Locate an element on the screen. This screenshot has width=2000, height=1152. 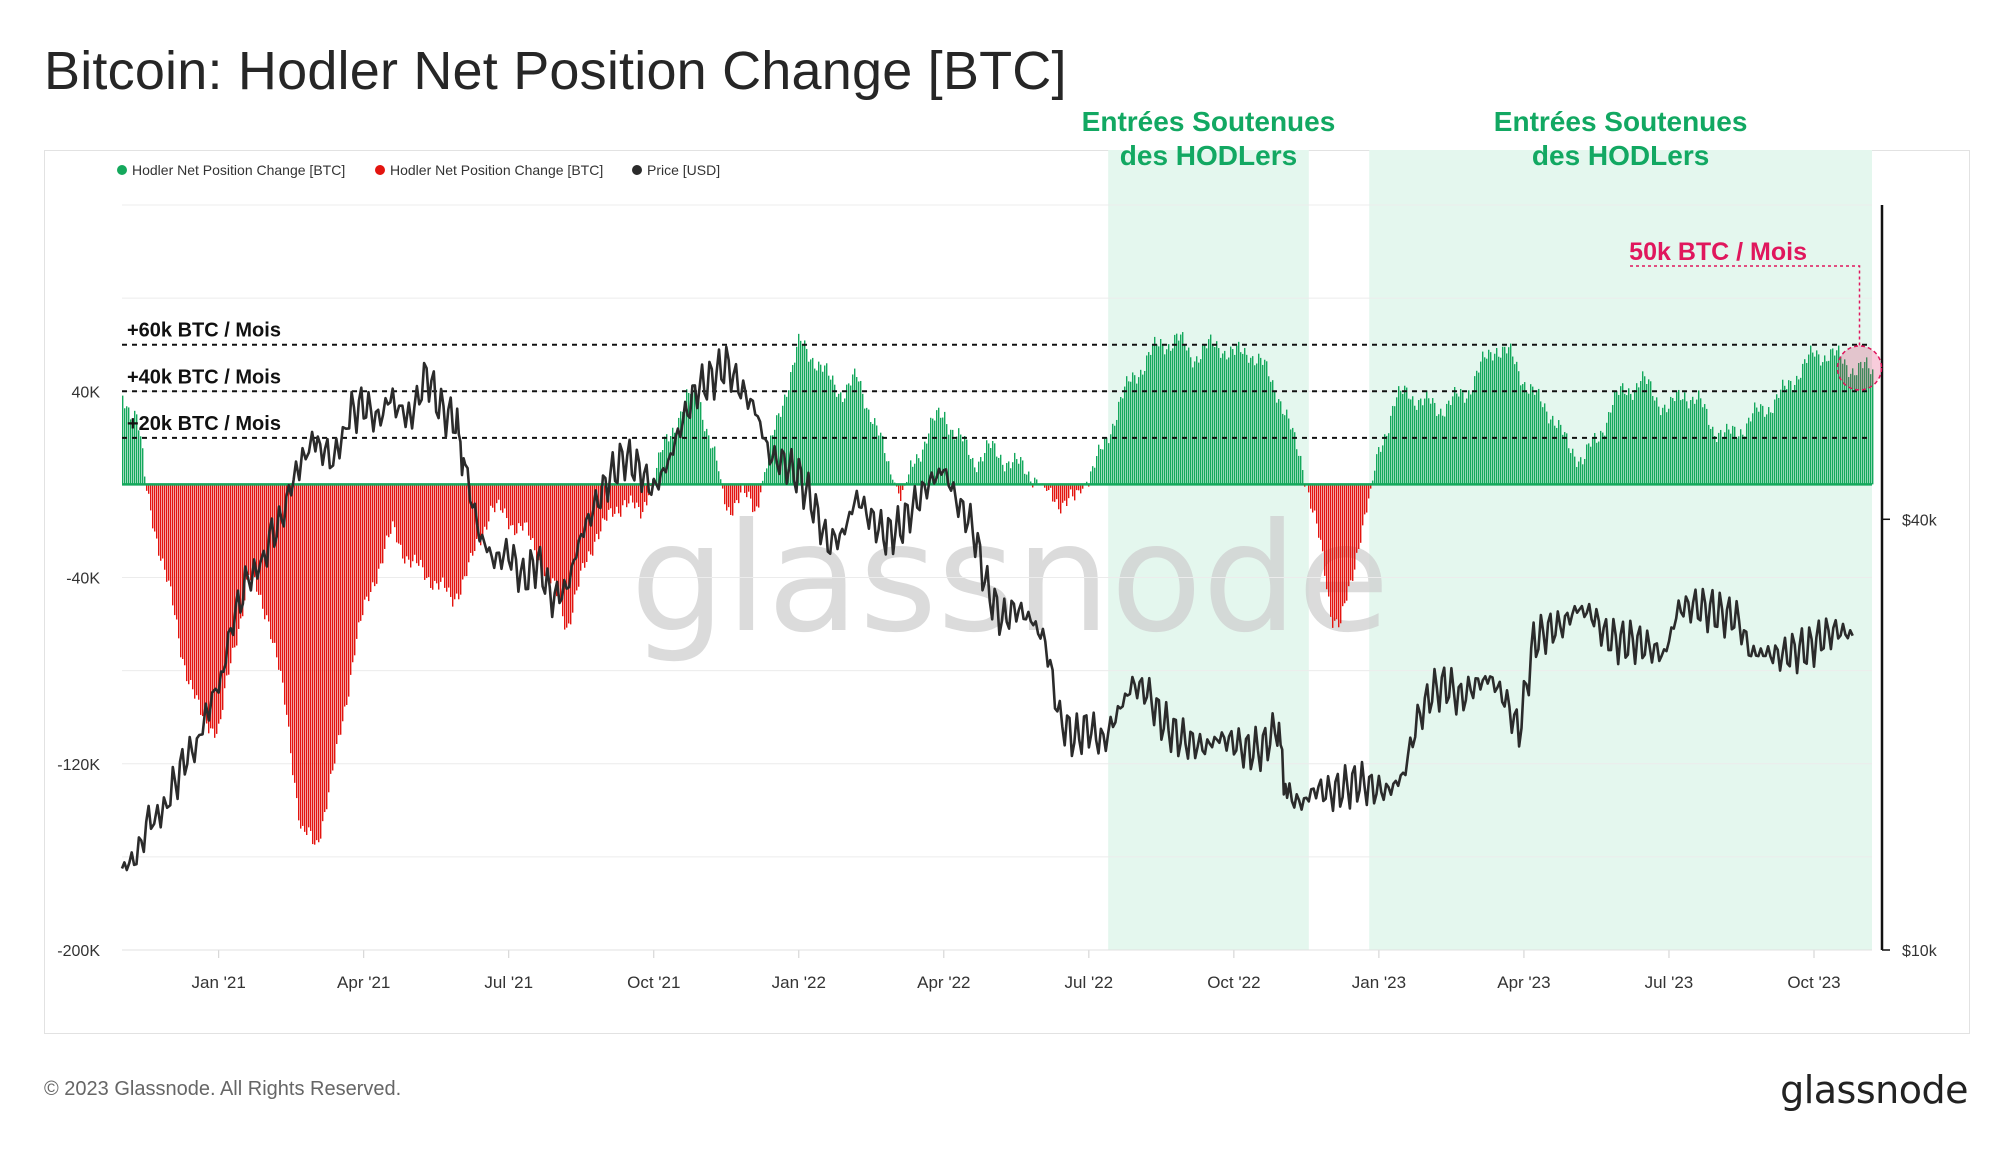
legend-label-3: Price [USD] is located at coordinates (683, 170).